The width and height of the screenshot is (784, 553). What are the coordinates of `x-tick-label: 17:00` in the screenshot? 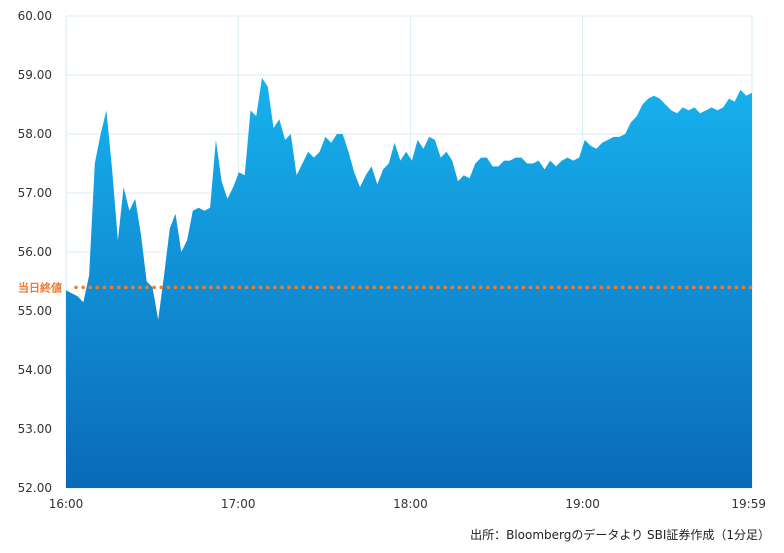 It's located at (238, 504).